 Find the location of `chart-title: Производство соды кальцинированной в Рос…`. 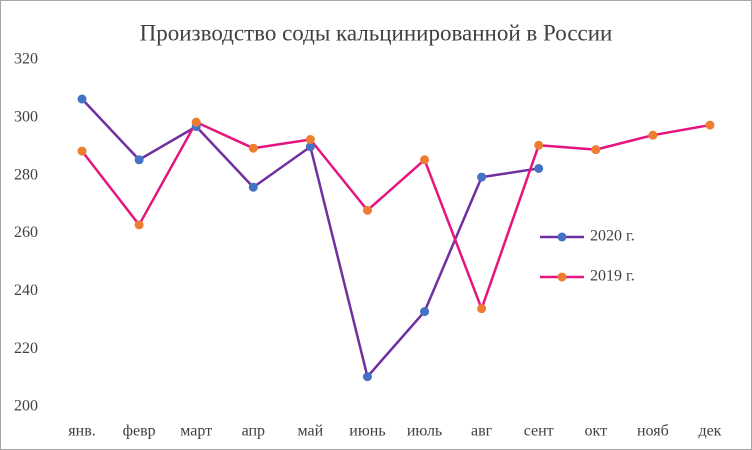

chart-title: Производство соды кальцинированной в Рос… is located at coordinates (376, 32).